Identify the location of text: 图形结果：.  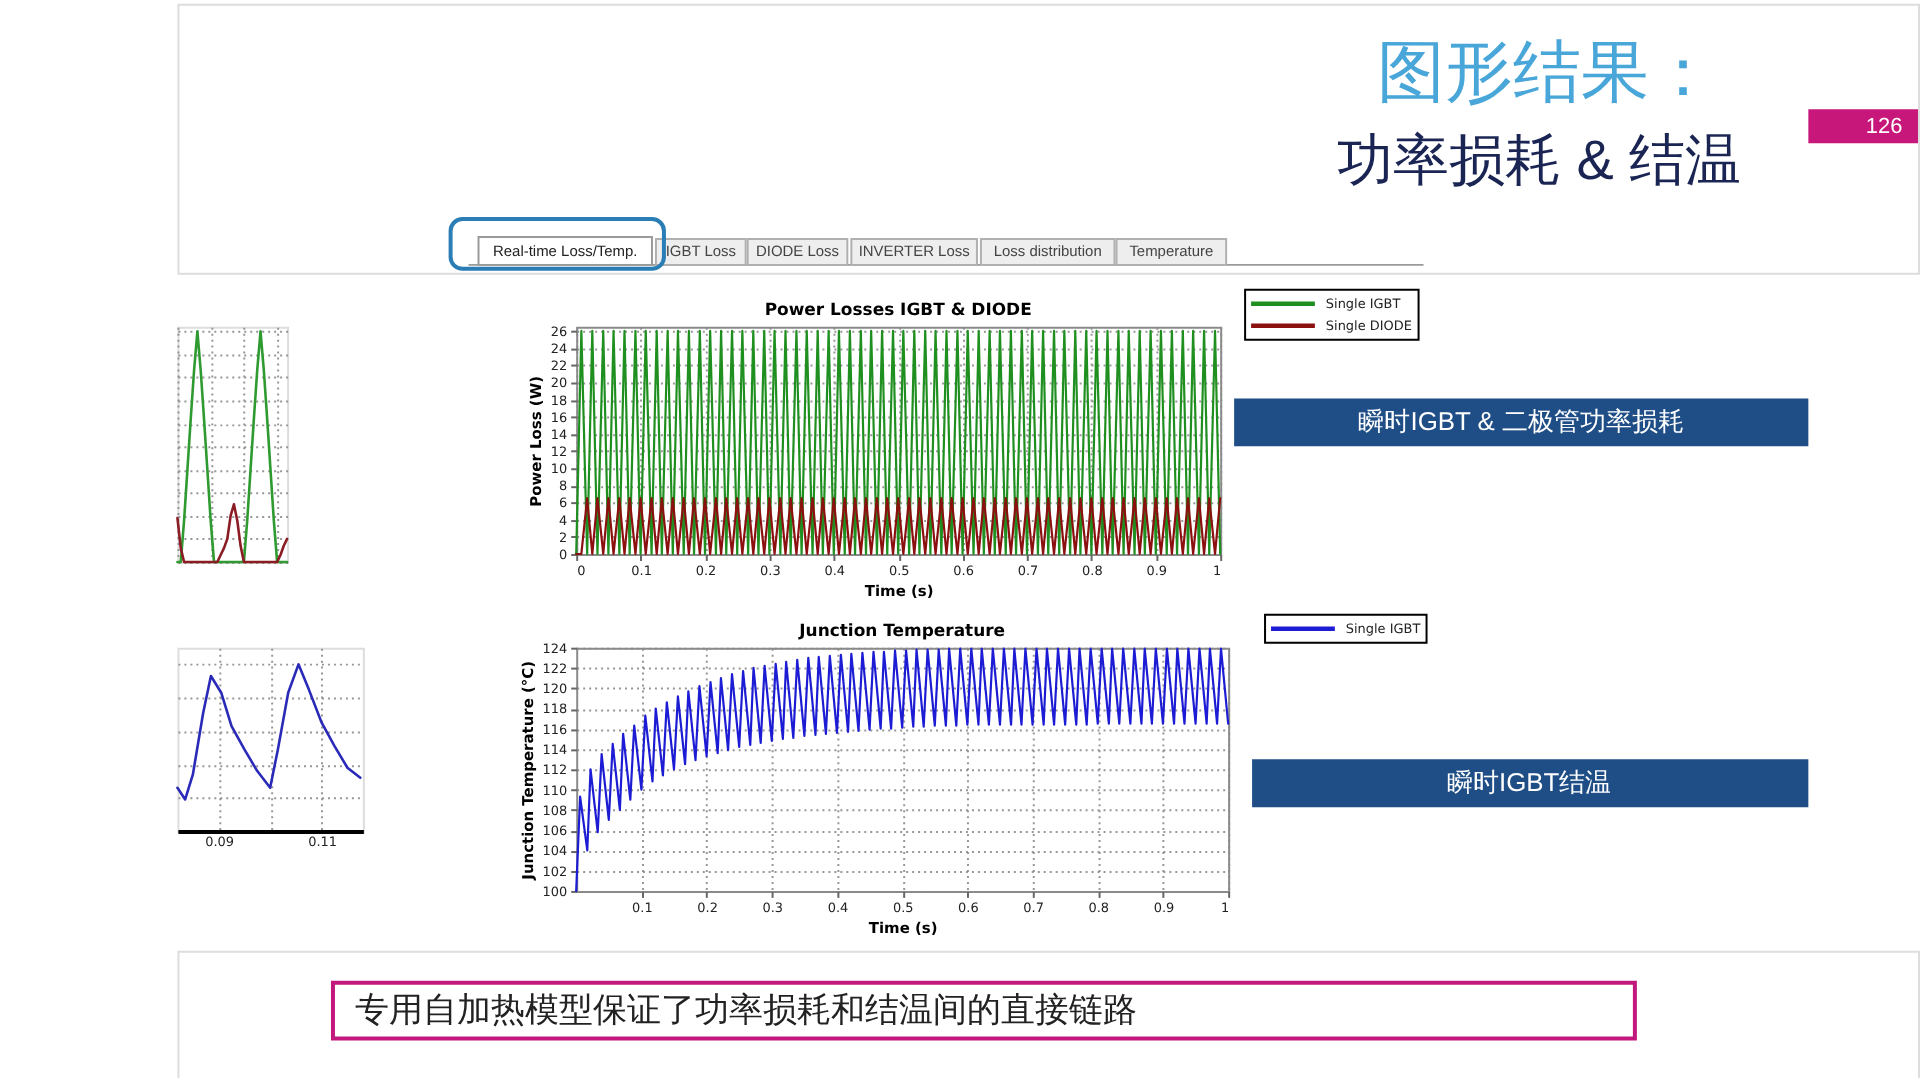
(1547, 73).